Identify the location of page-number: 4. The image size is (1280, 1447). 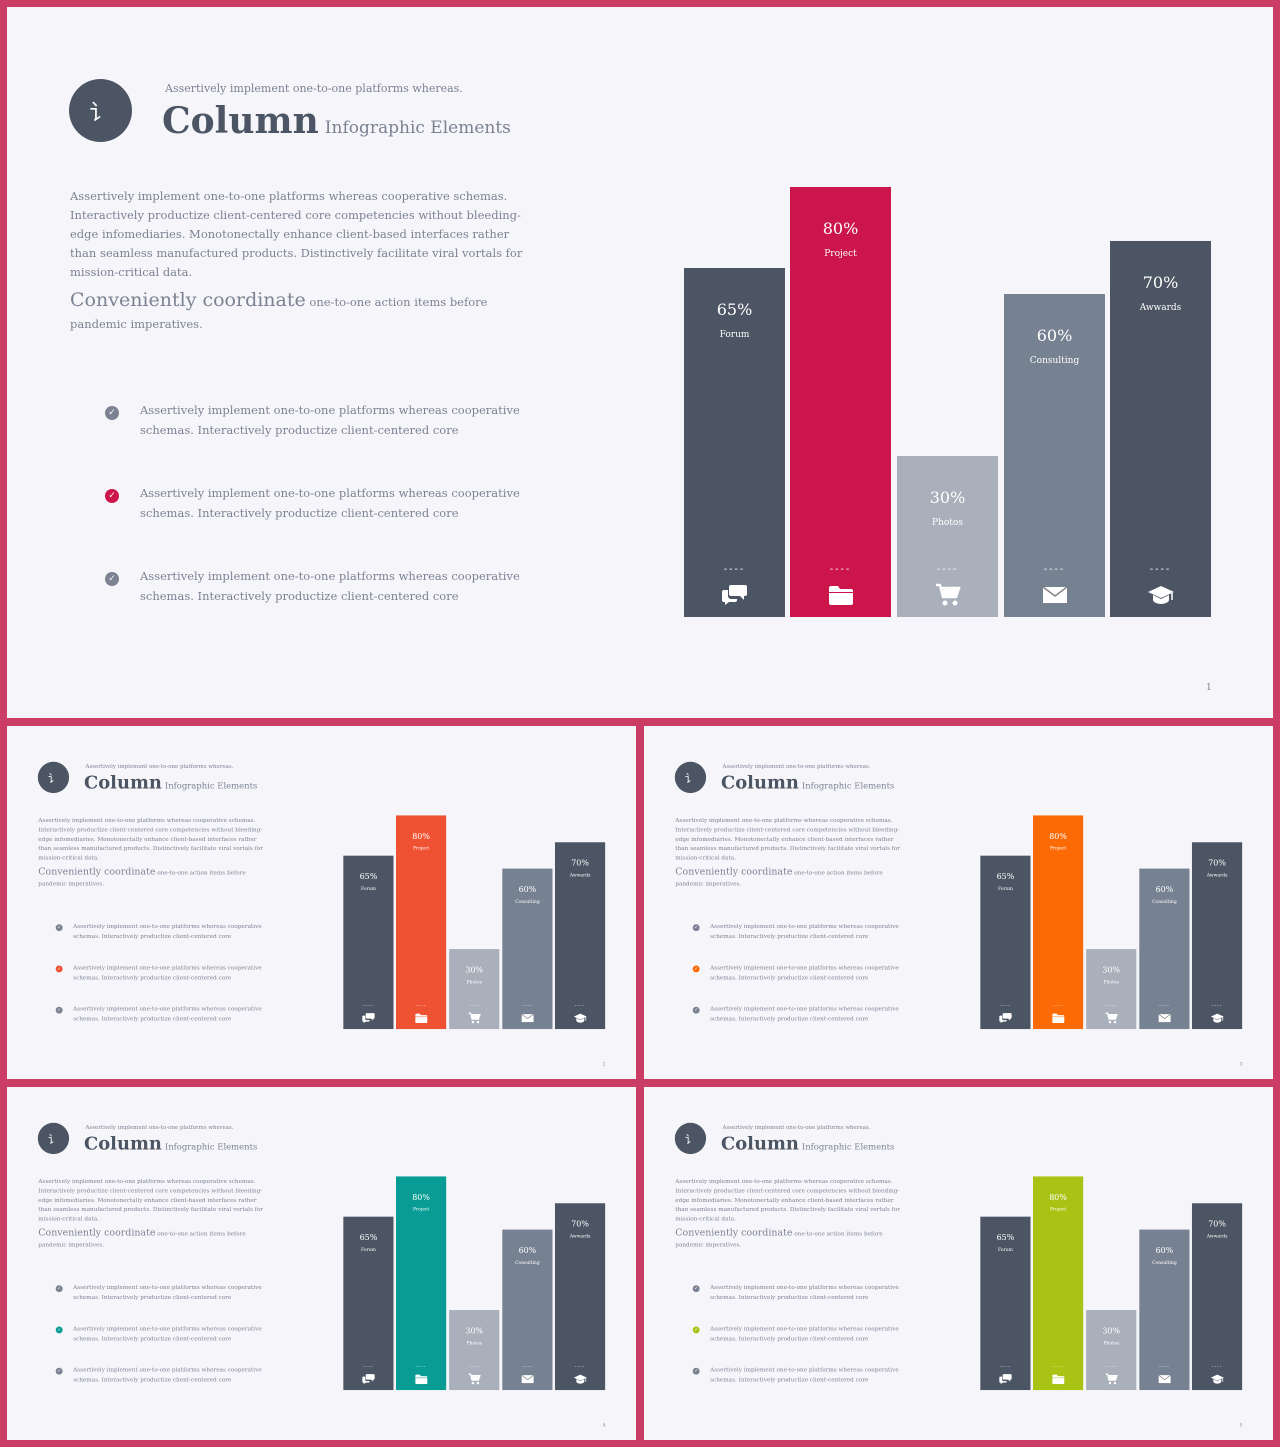
(604, 1425).